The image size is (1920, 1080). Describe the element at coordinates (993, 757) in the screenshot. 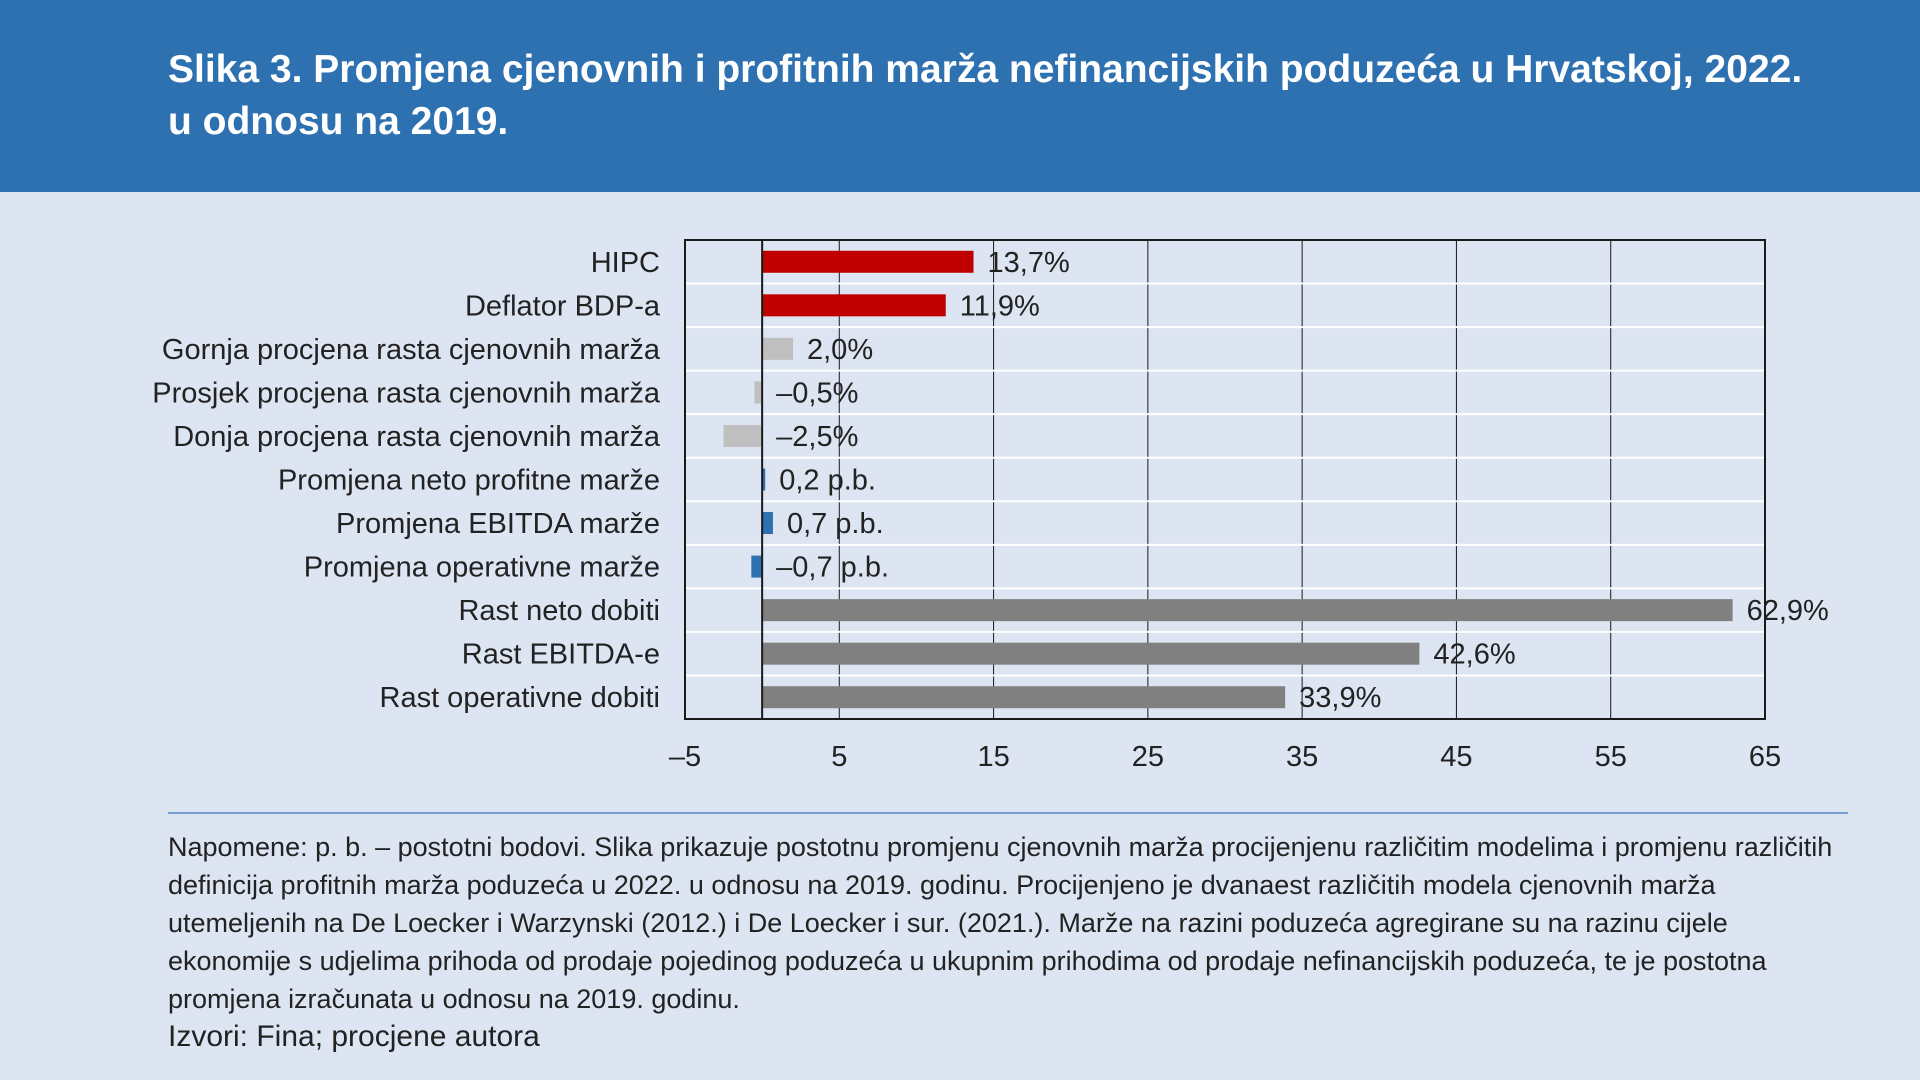

I see `x-tick-label: 15` at that location.